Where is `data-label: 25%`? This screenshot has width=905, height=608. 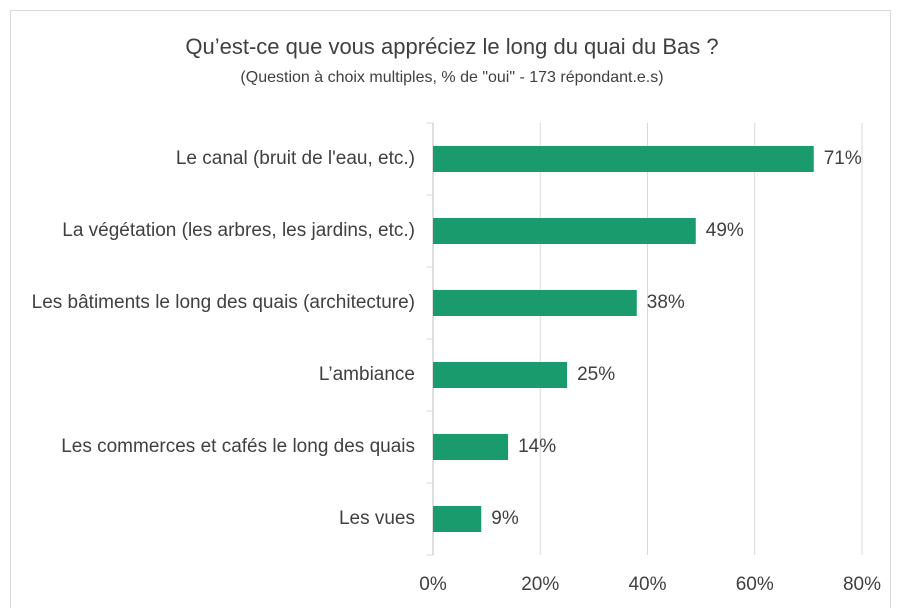
data-label: 25% is located at coordinates (596, 374).